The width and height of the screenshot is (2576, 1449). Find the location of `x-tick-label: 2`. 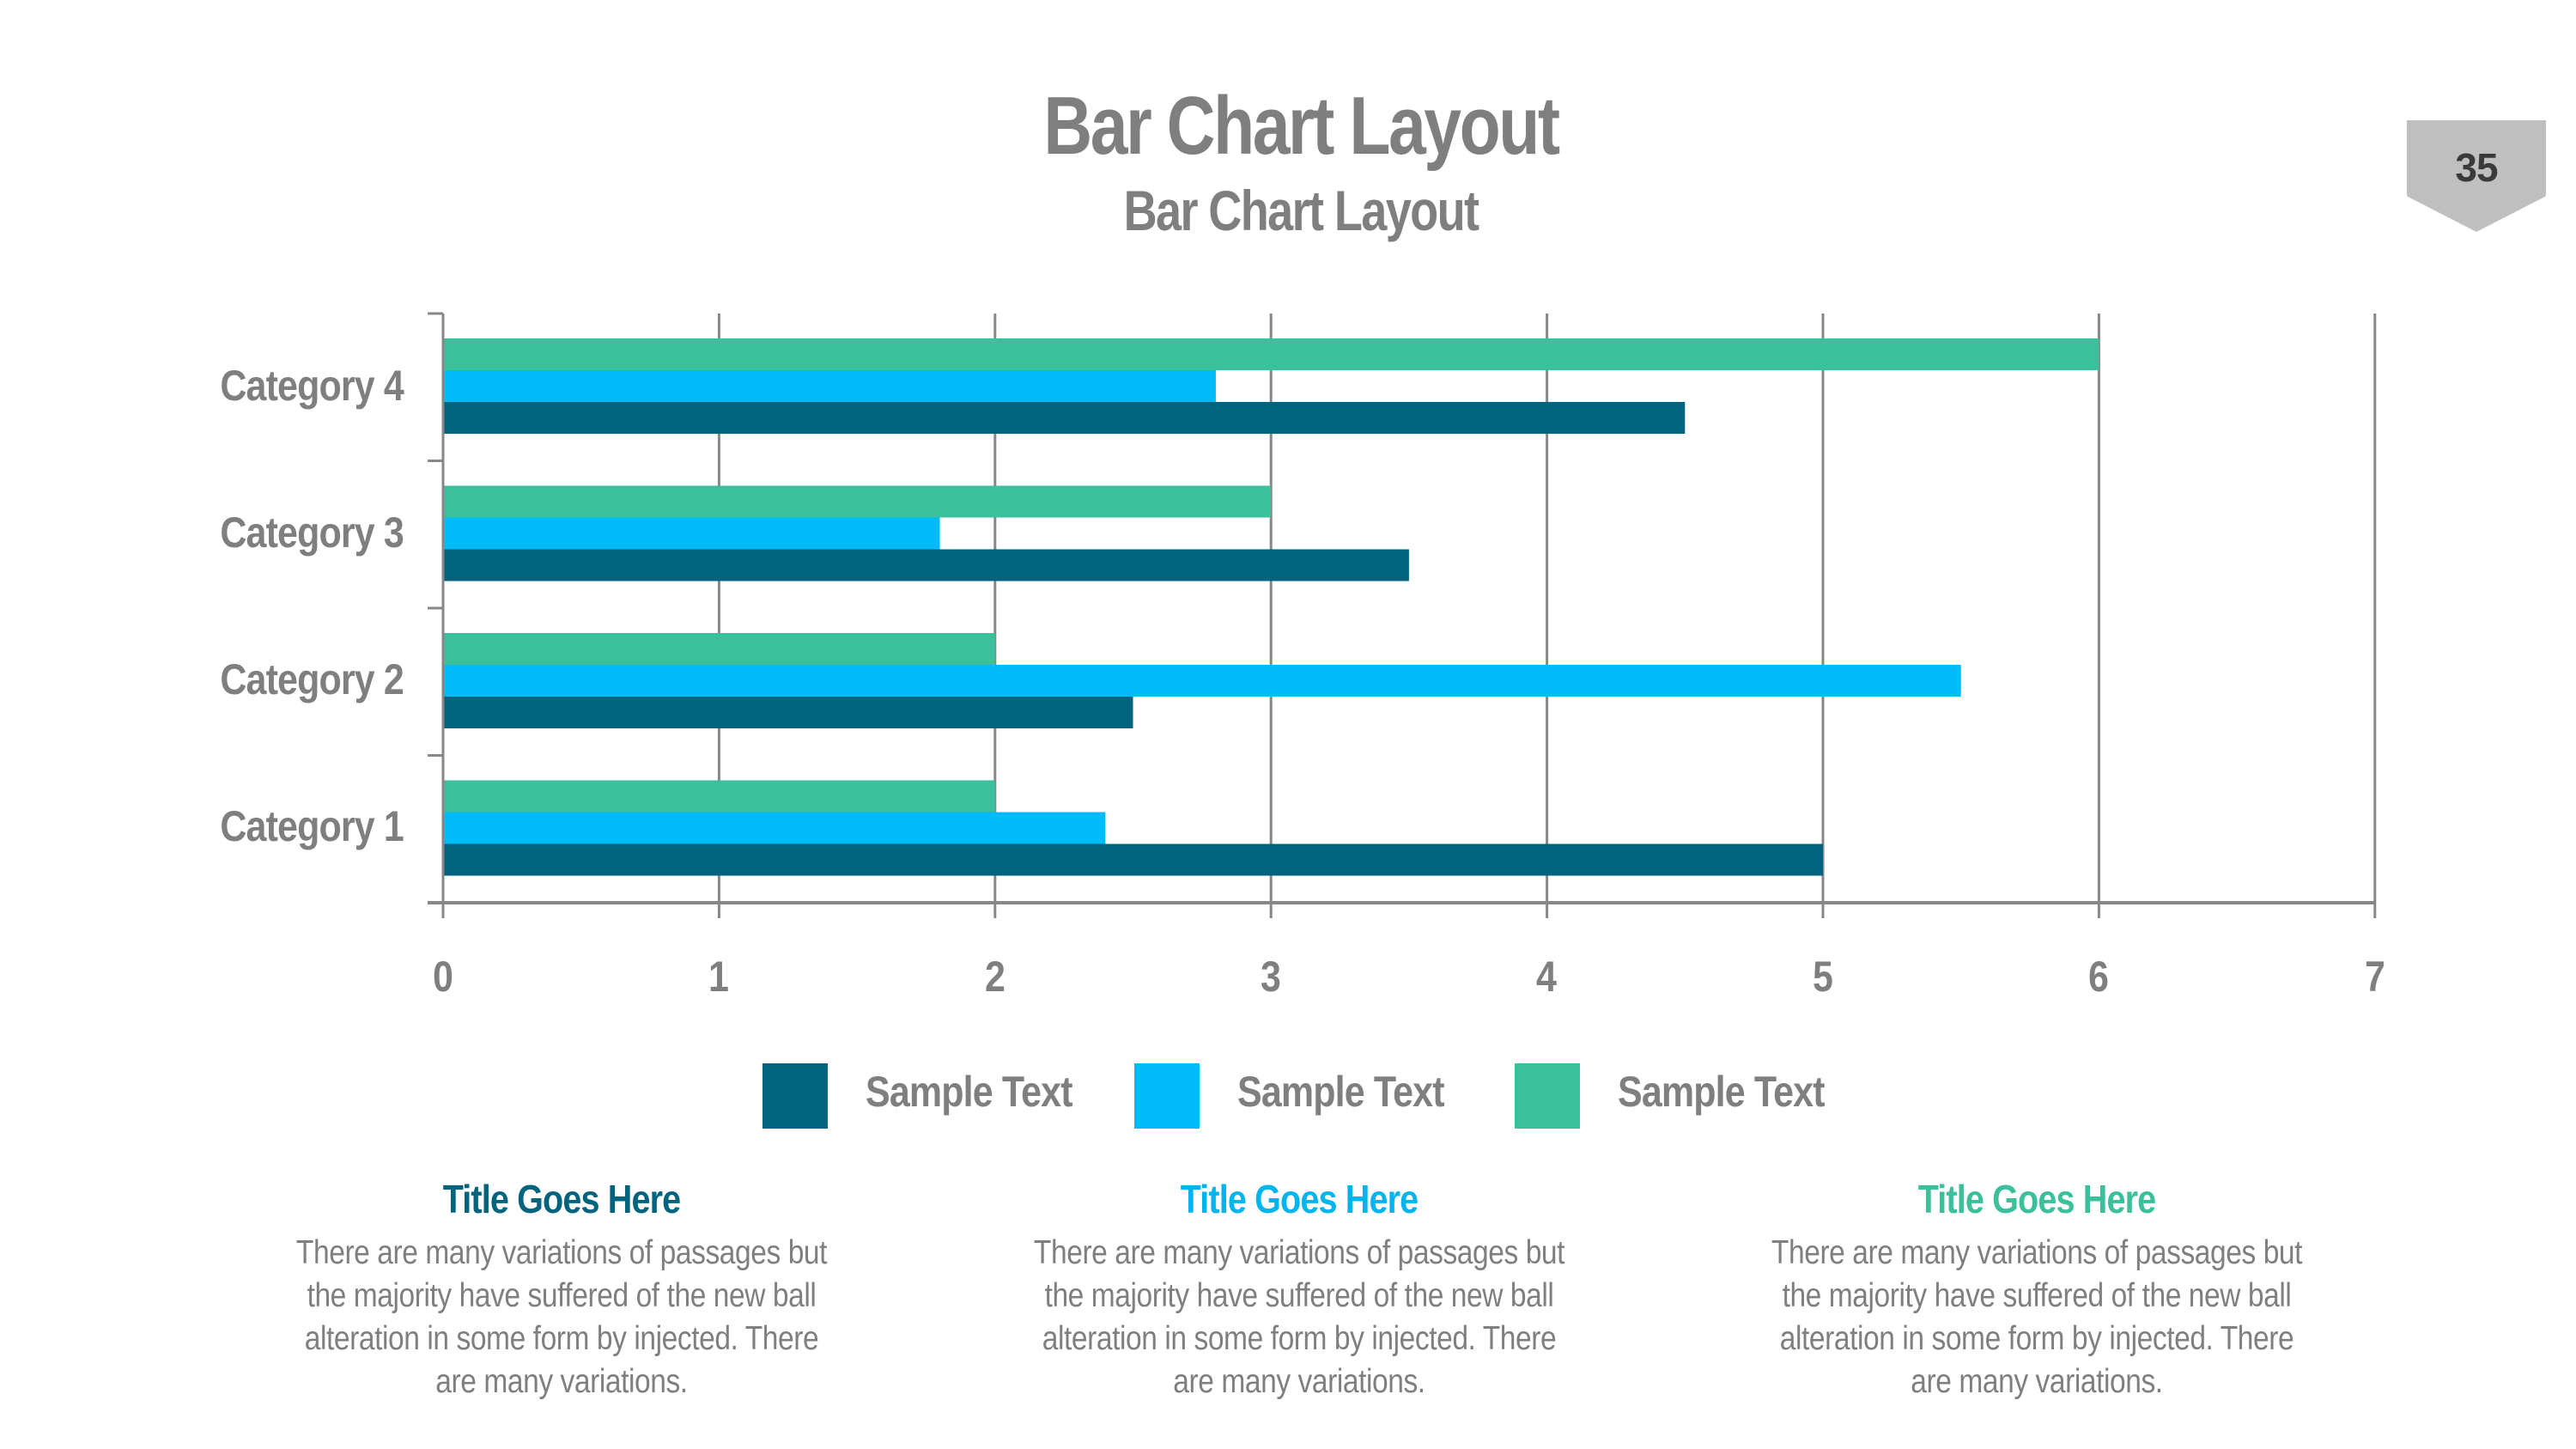

x-tick-label: 2 is located at coordinates (995, 977).